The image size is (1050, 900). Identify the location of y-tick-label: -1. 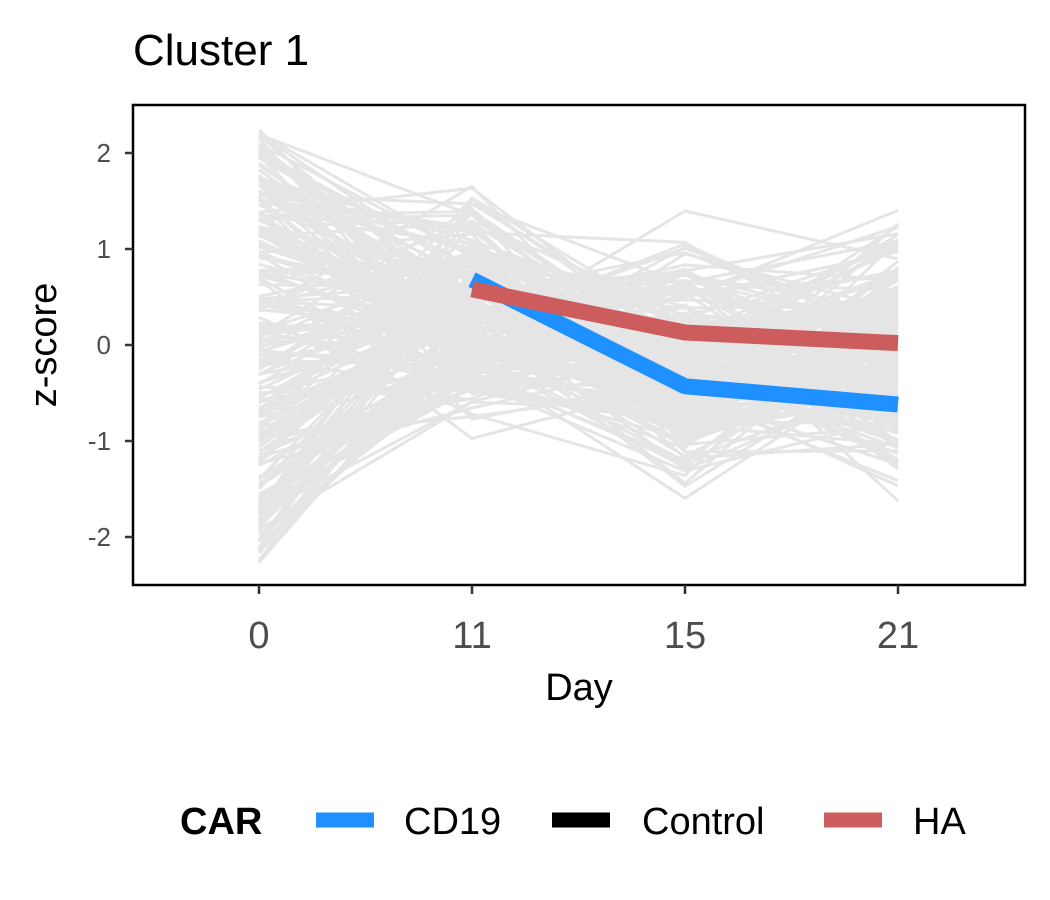
(99, 441).